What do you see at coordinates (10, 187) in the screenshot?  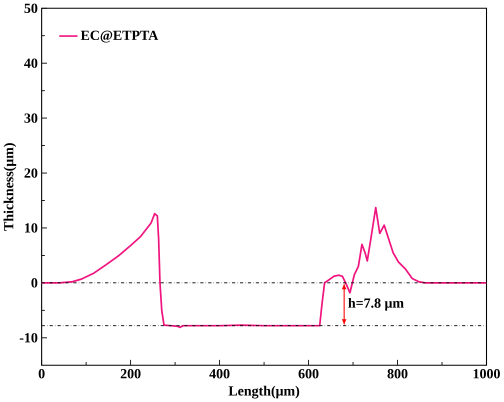 I see `y-axis-title: Thickness(μm)` at bounding box center [10, 187].